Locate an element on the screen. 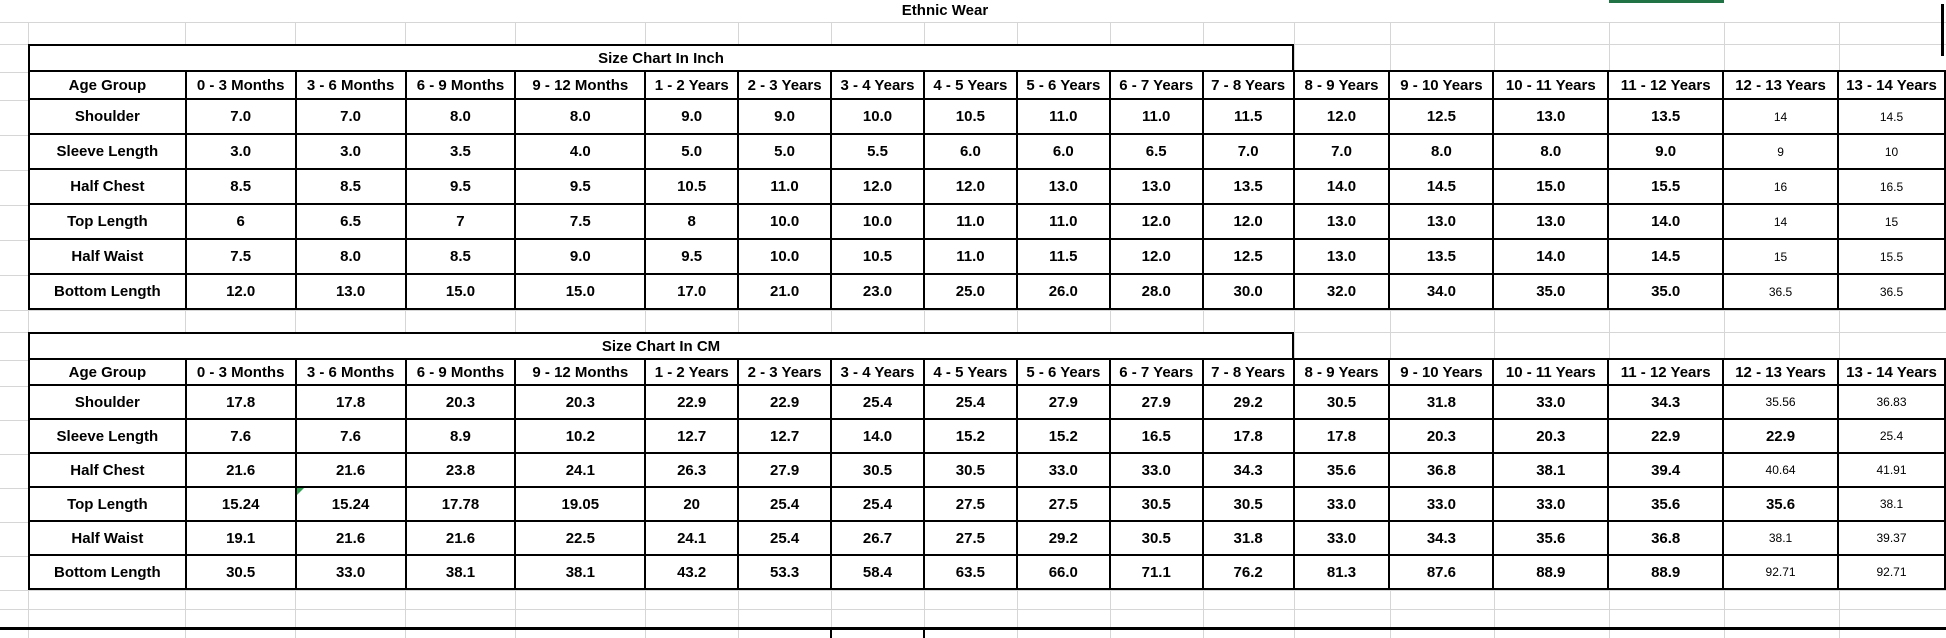  size-cell: 6.0 is located at coordinates (1063, 151).